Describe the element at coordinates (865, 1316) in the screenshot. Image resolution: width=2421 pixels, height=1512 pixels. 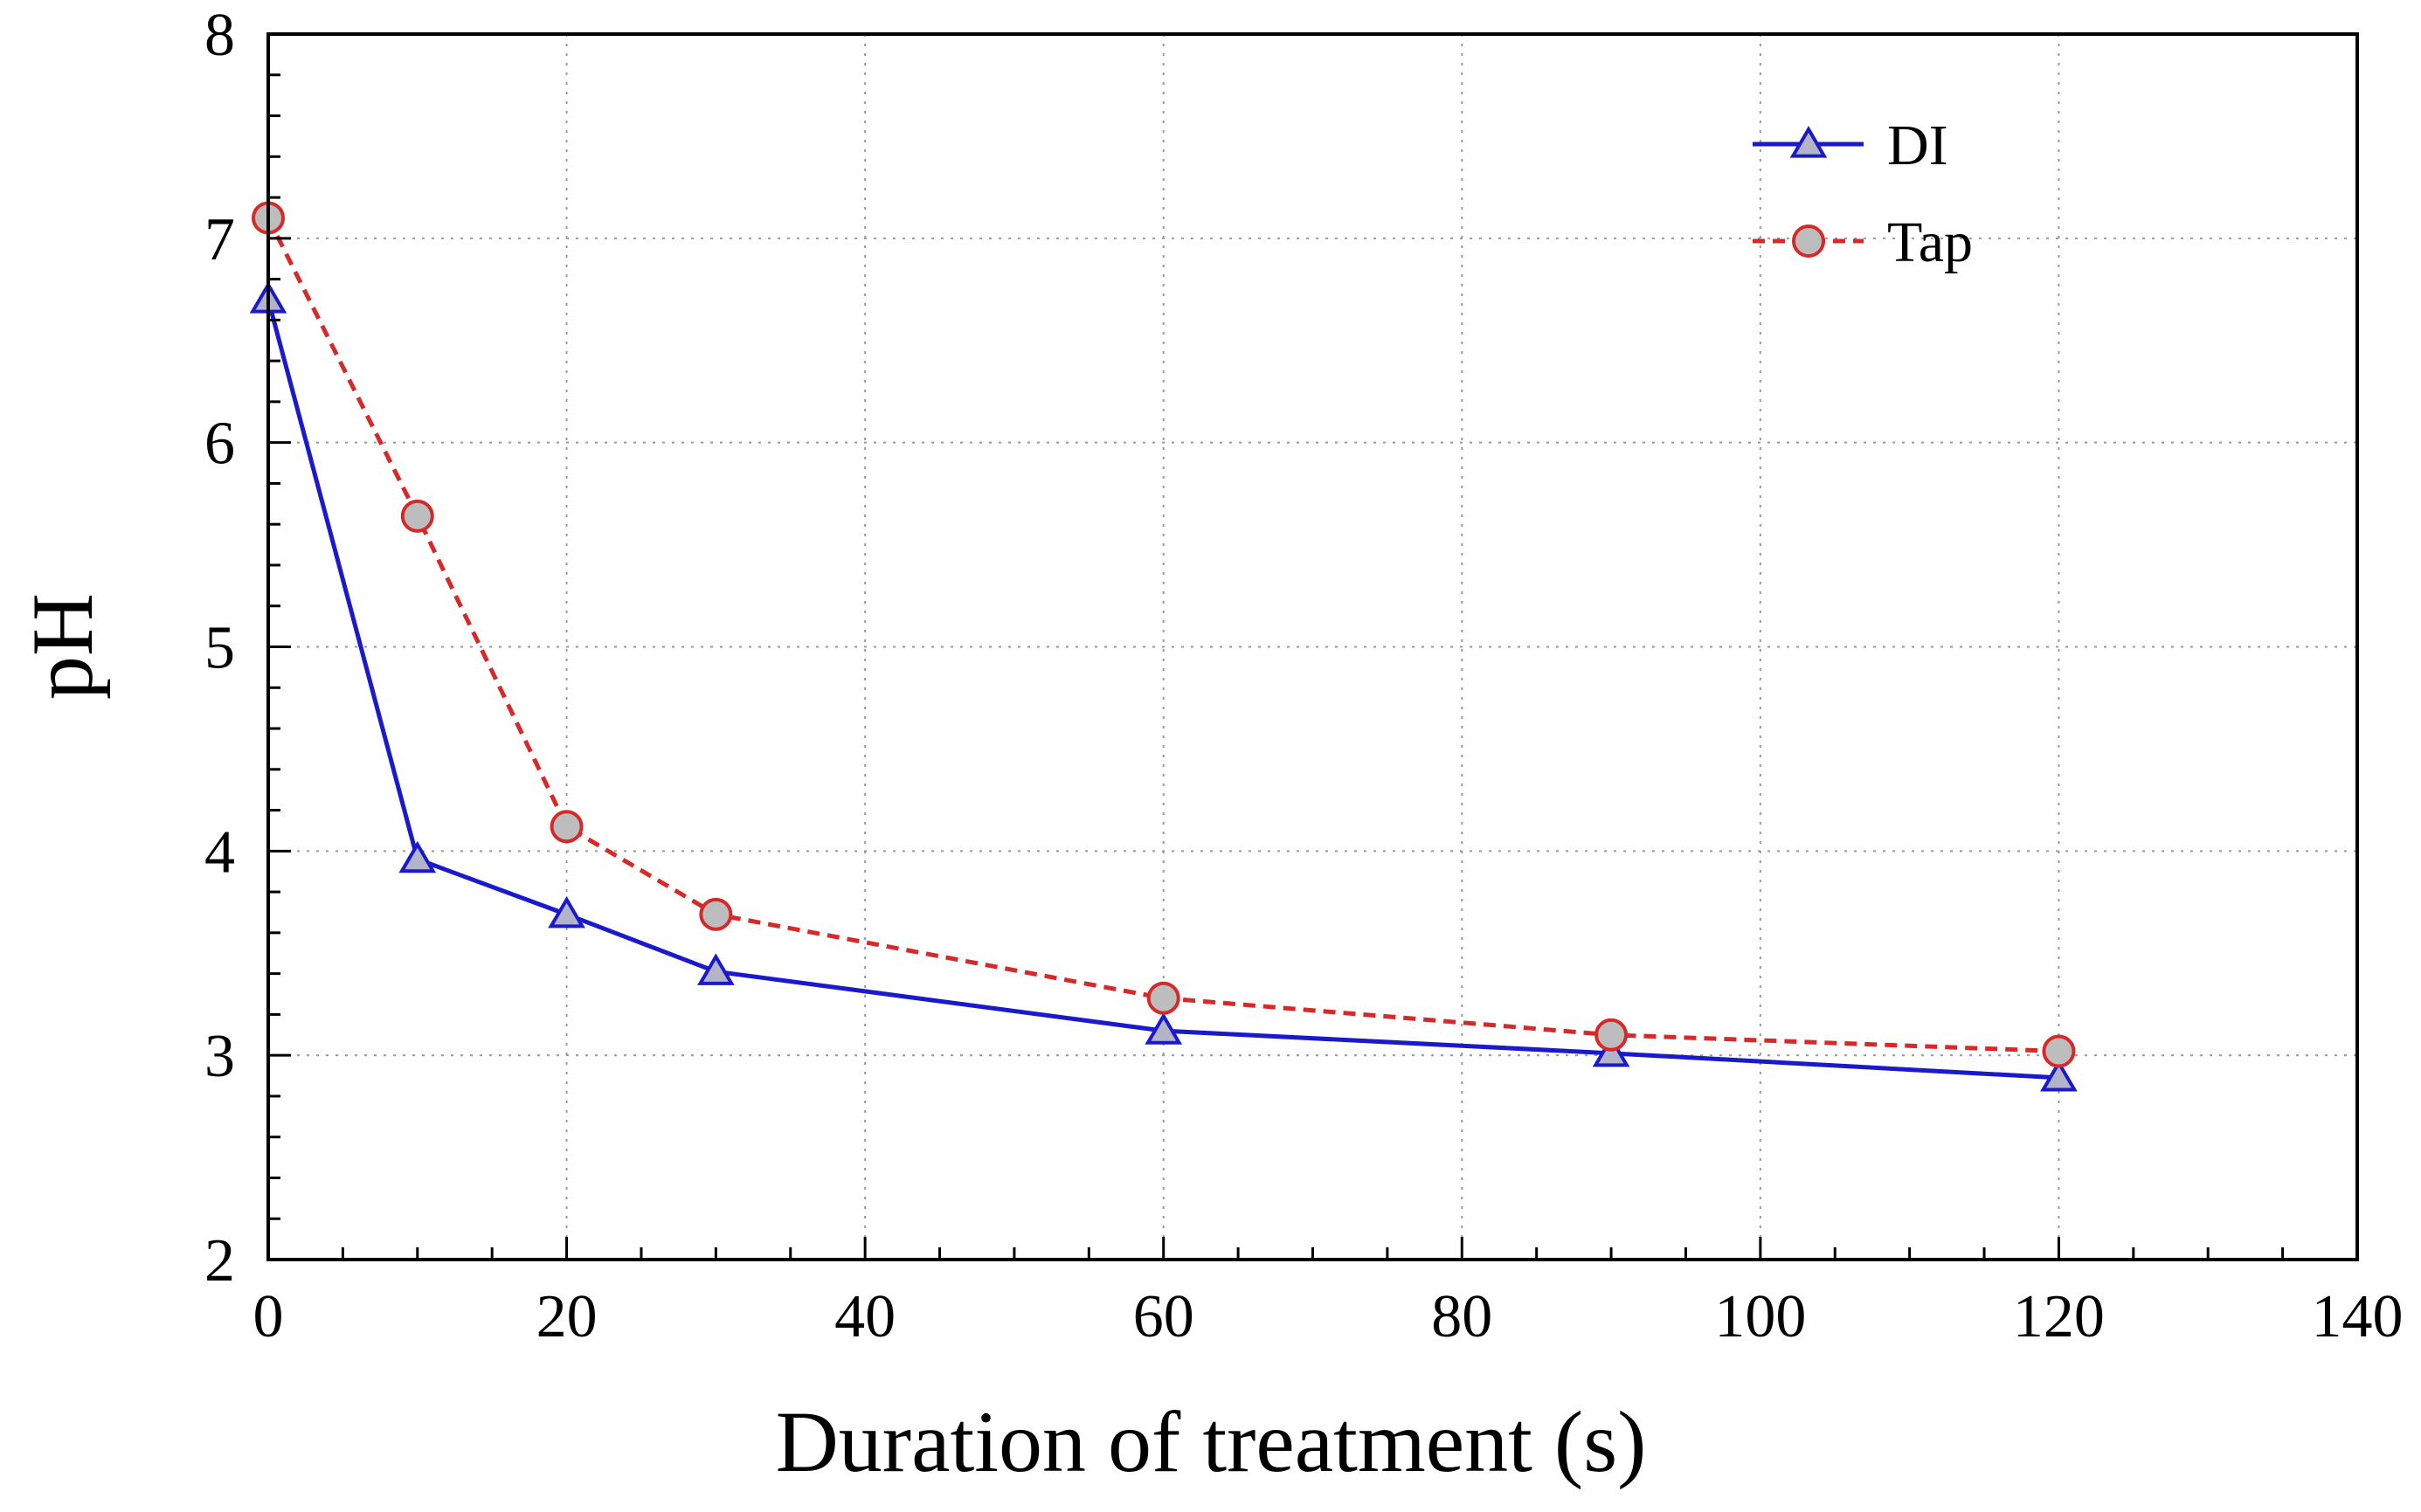
I see `x-tick-label: 40` at that location.